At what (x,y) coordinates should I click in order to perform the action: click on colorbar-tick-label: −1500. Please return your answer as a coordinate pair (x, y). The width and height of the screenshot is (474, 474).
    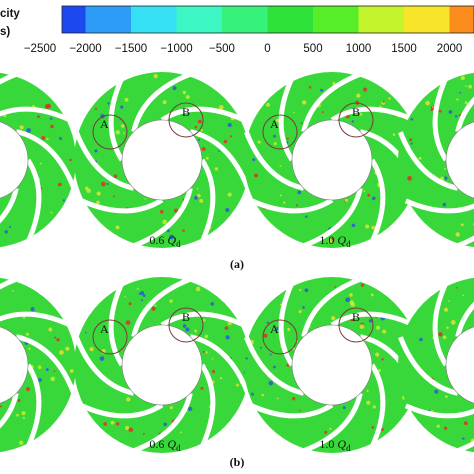
    Looking at the image, I should click on (131, 49).